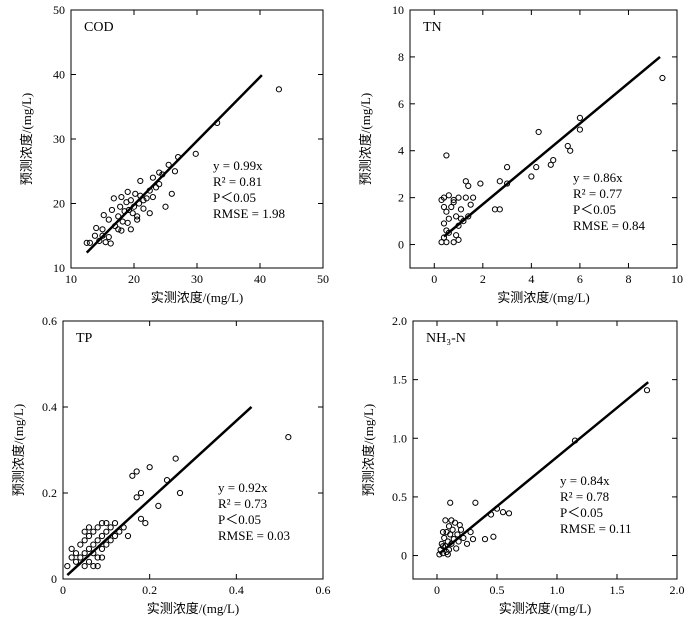  I want to click on y-tick-label: 10, so click(398, 10).